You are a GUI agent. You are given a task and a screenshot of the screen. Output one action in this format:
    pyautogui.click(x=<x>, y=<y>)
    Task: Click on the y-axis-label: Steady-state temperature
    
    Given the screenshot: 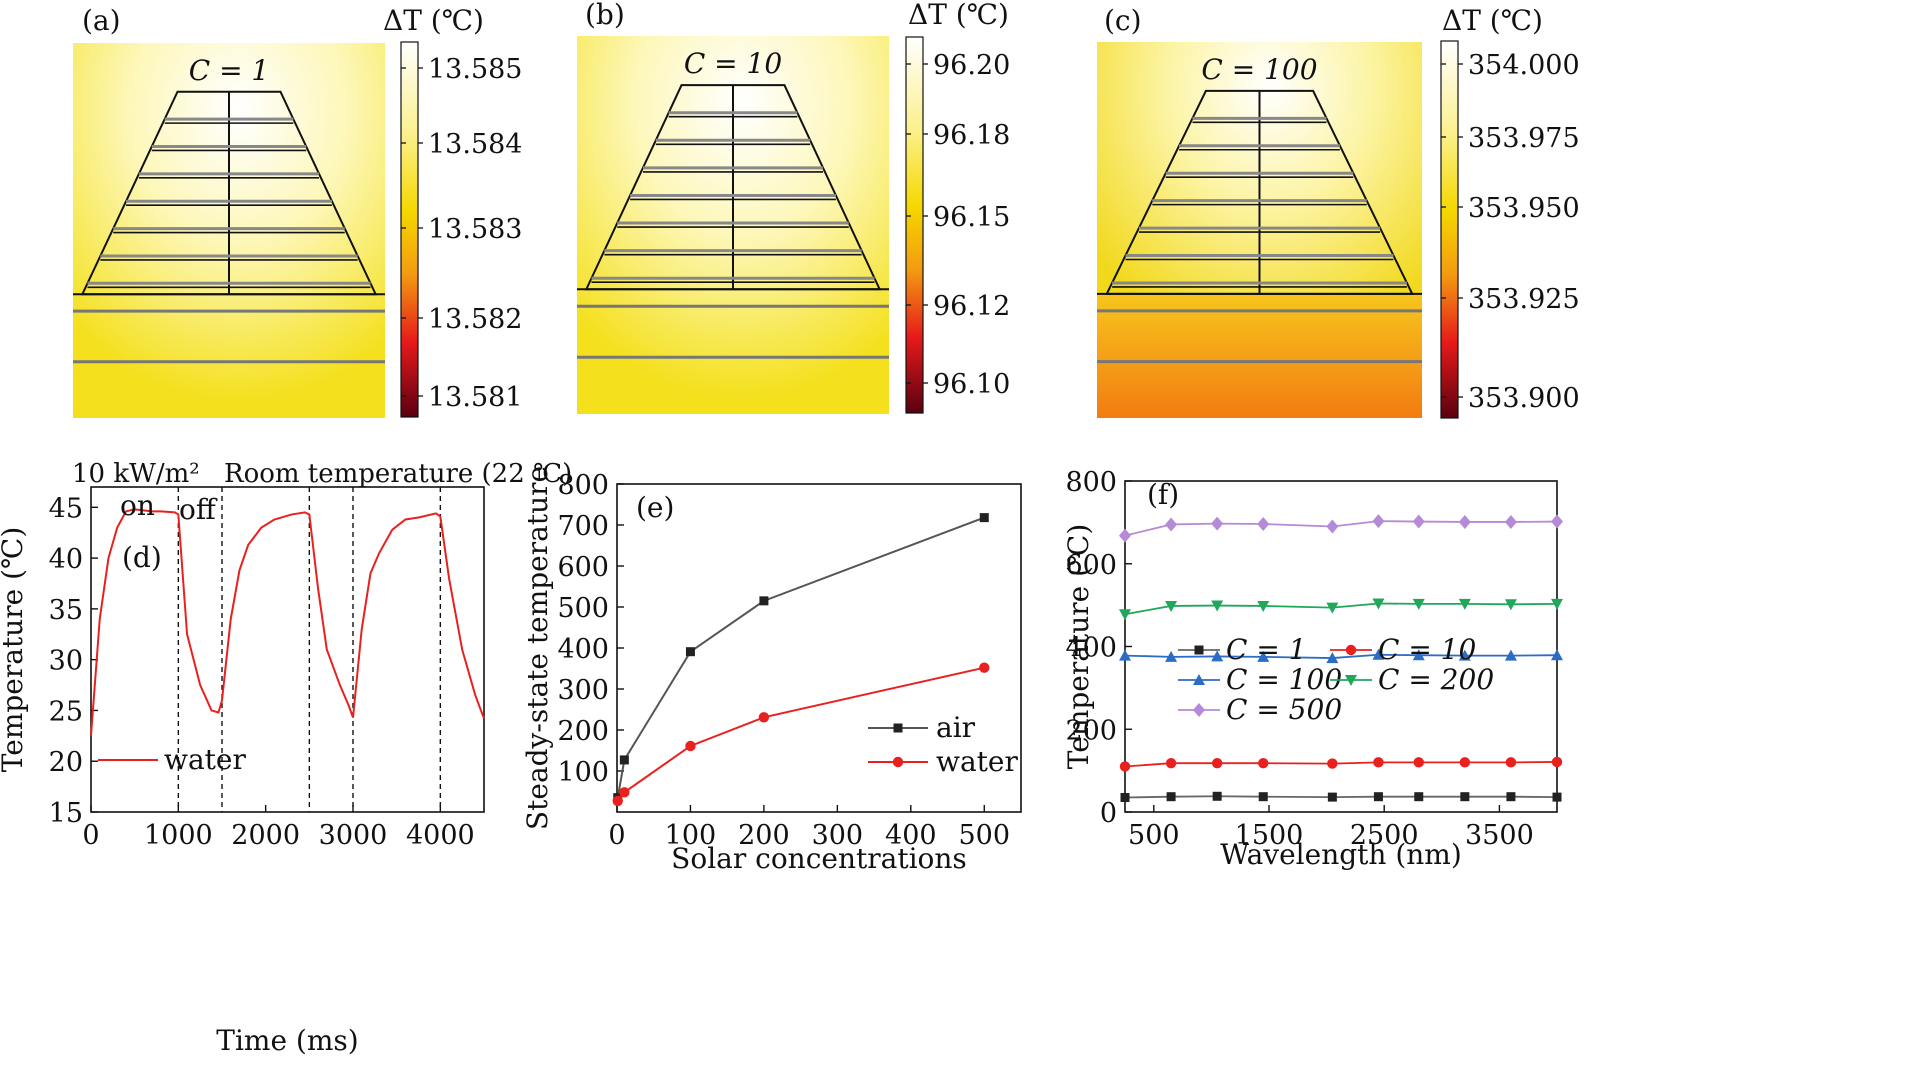 What is the action you would take?
    pyautogui.click(x=537, y=648)
    